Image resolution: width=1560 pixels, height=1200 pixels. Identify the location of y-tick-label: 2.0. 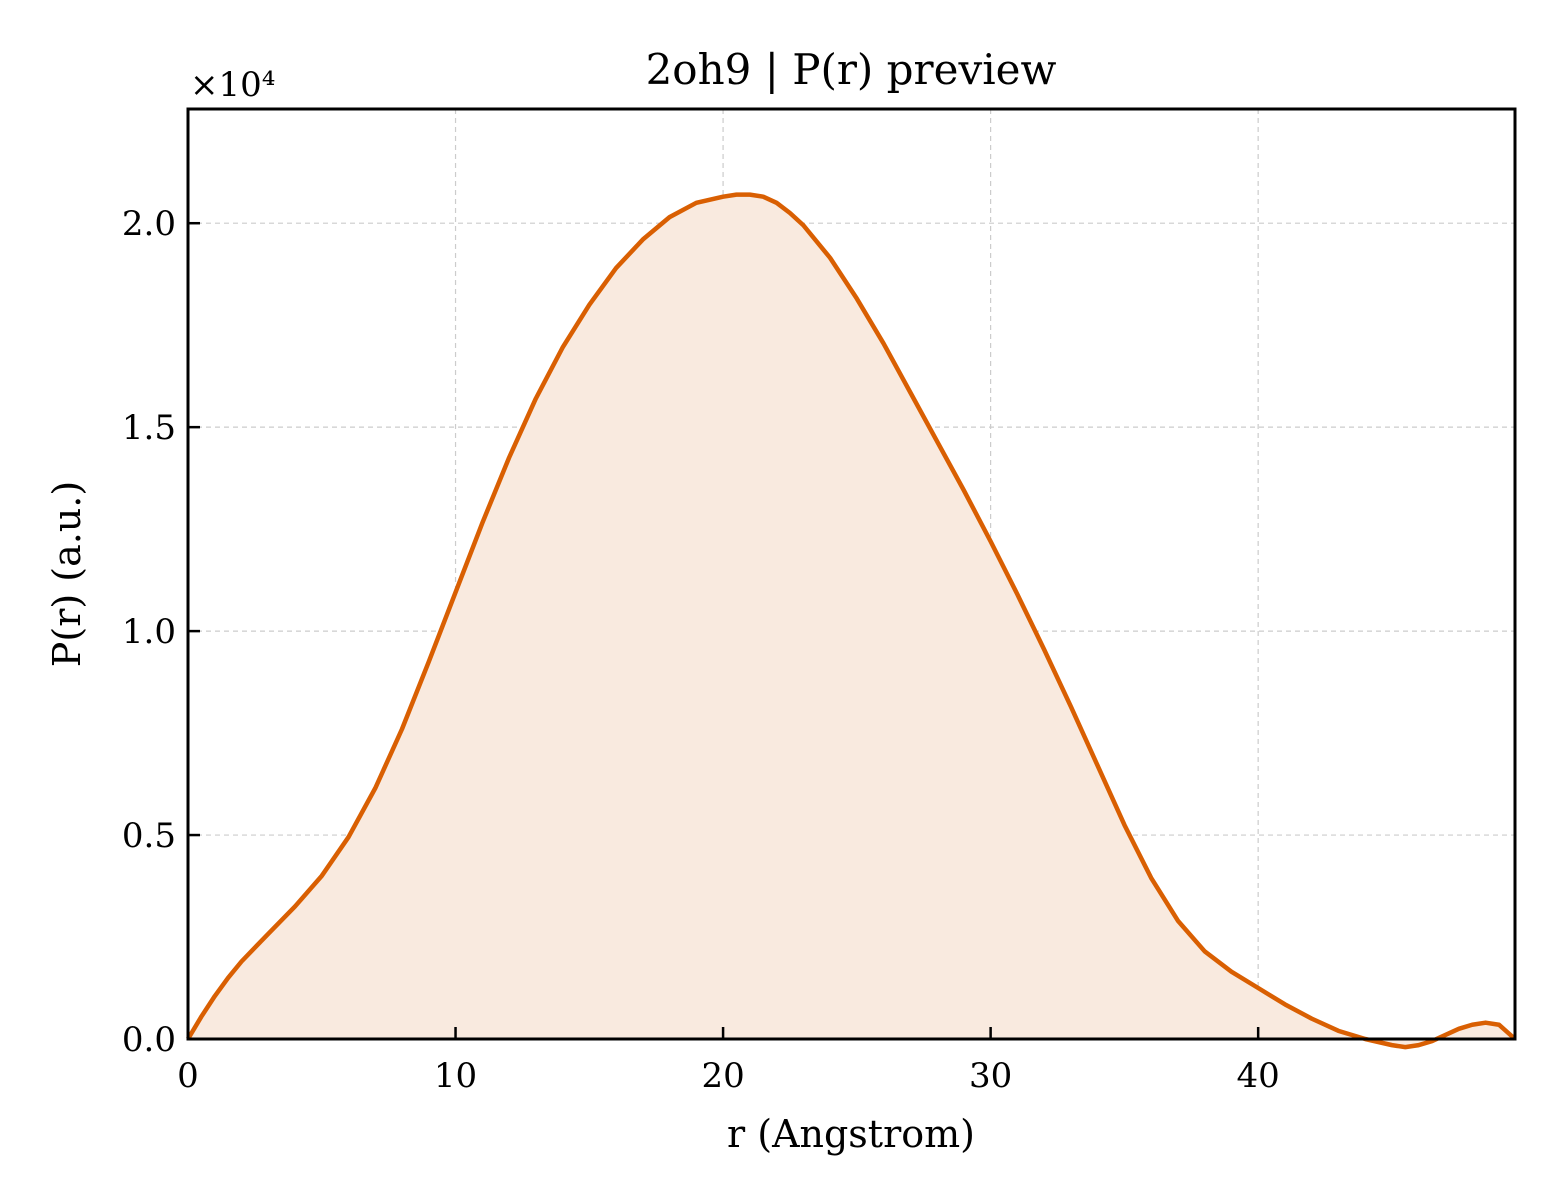
(149, 224).